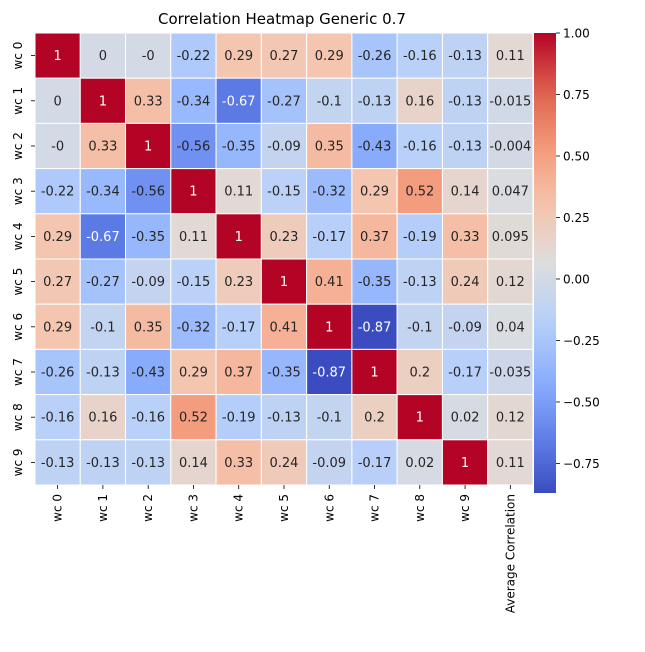 This screenshot has width=645, height=652. I want to click on cell-value-label: 0.02, so click(465, 418).